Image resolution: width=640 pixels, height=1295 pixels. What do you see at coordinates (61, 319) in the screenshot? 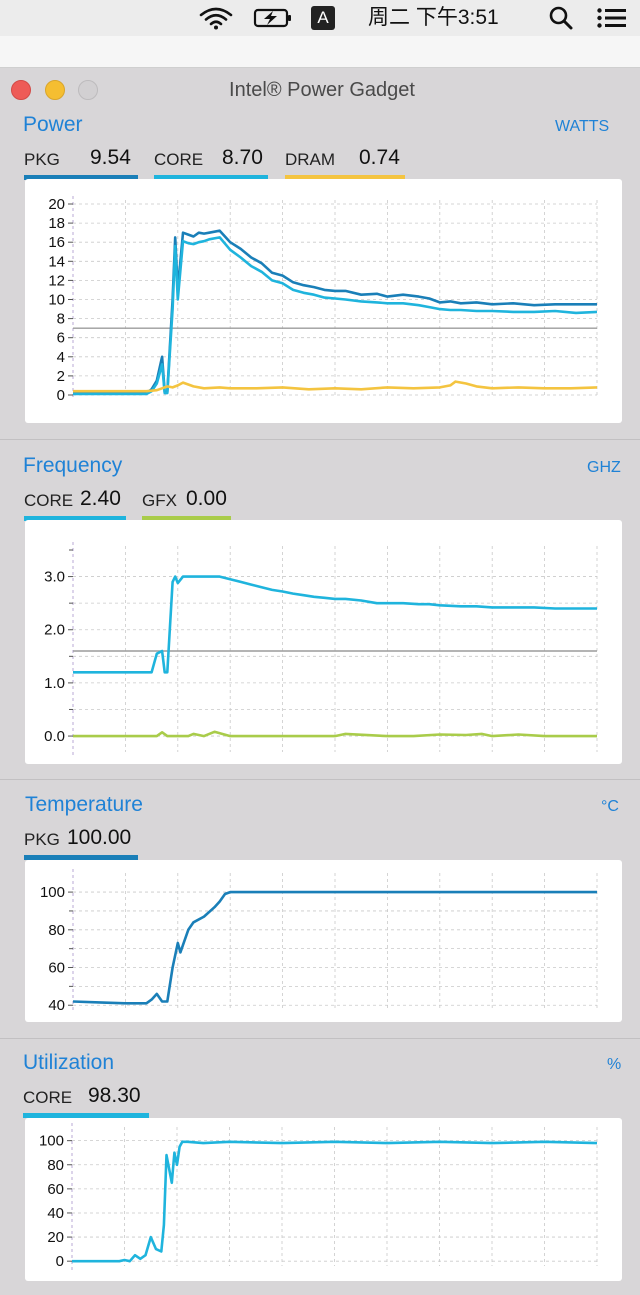
I see `y-tick-label: 8` at bounding box center [61, 319].